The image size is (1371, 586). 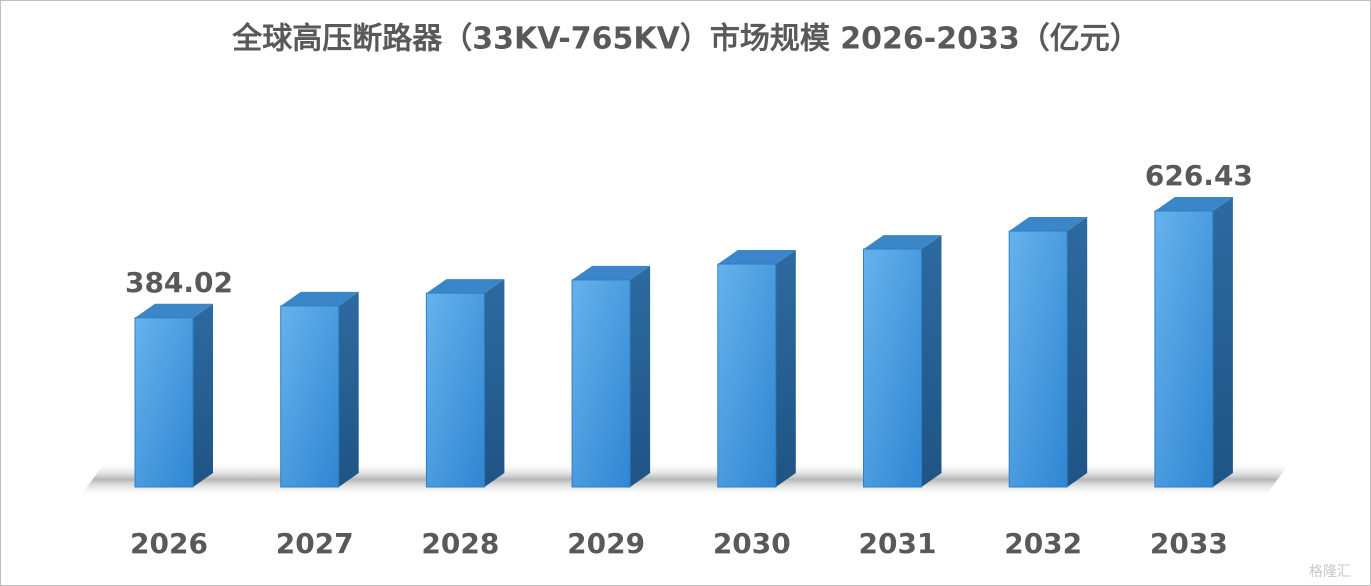 What do you see at coordinates (315, 543) in the screenshot?
I see `x-tick-label: 2027` at bounding box center [315, 543].